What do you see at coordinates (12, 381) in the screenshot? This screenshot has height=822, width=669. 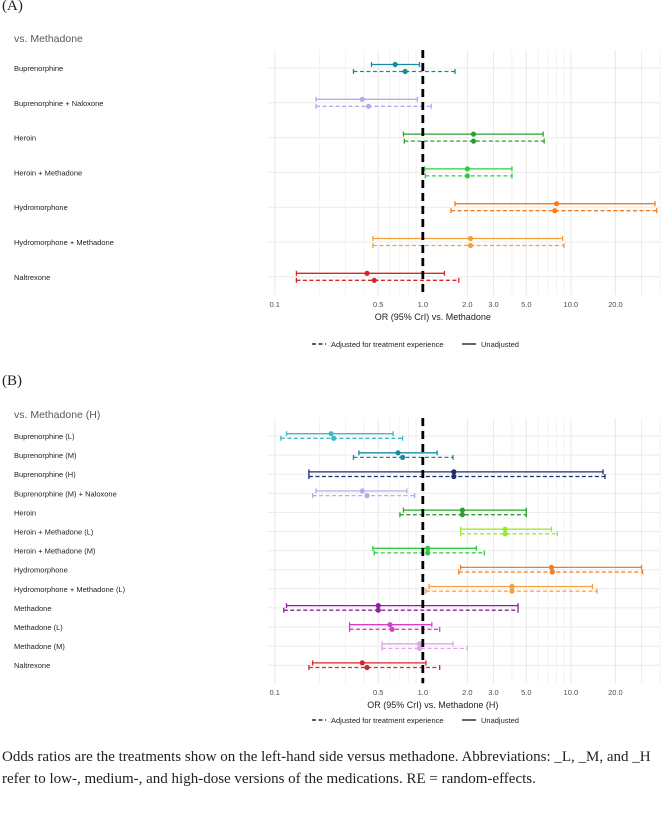 I see `panel-b-label: (B)` at bounding box center [12, 381].